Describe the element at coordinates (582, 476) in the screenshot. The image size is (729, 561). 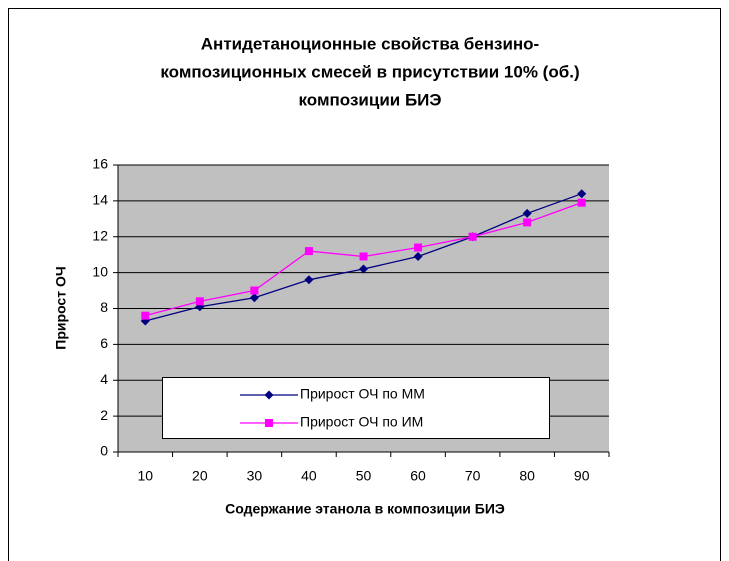
I see `x-tick-label: 90` at that location.